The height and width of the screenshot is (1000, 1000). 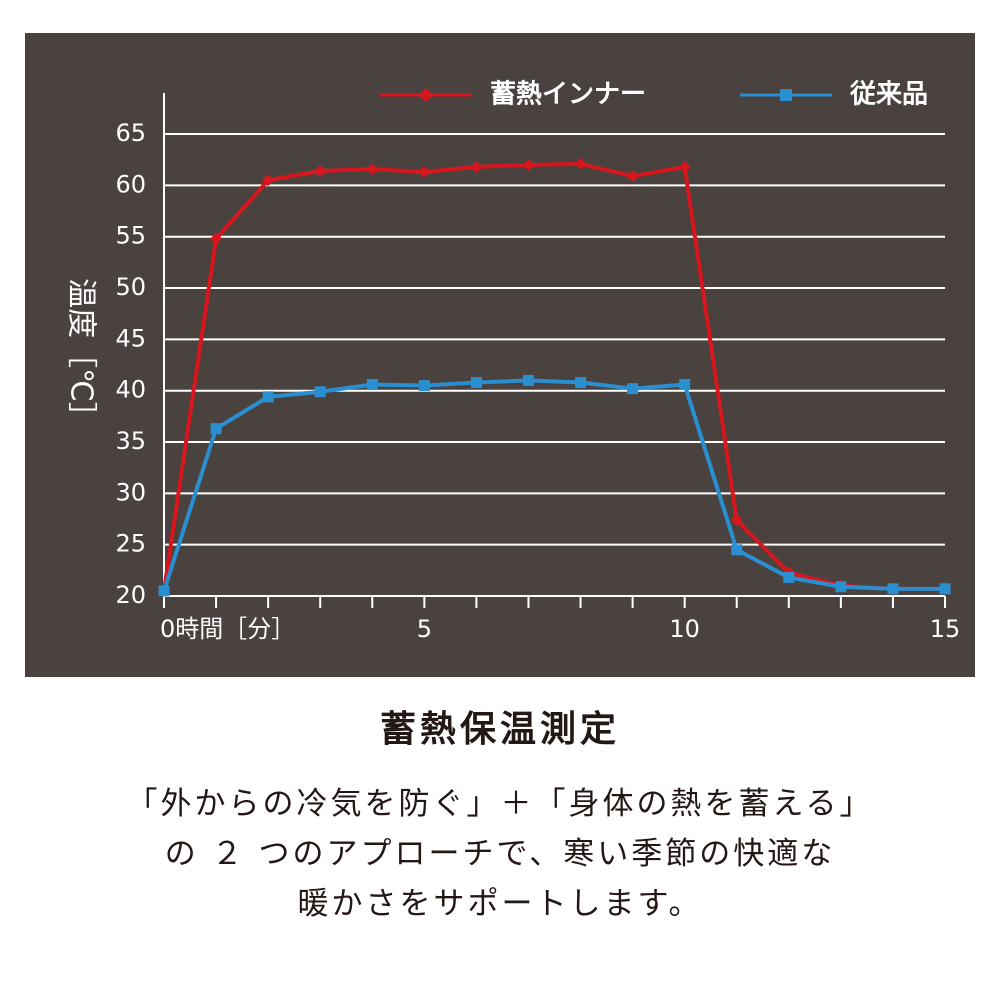 What do you see at coordinates (130, 390) in the screenshot?
I see `y-tick-label: 40` at bounding box center [130, 390].